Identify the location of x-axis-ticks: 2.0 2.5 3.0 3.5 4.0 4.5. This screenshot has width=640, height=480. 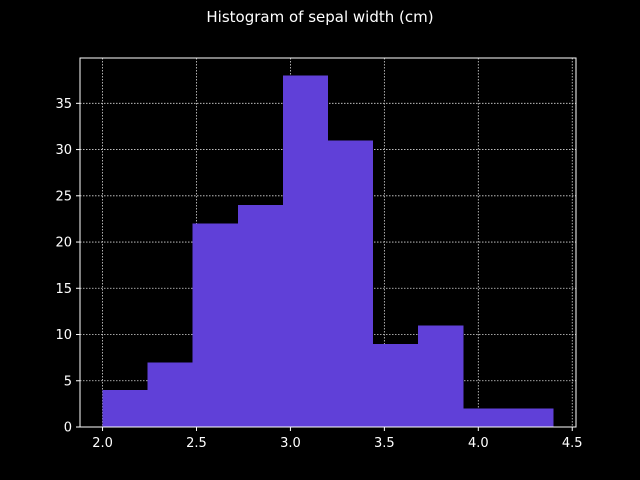
(337, 439).